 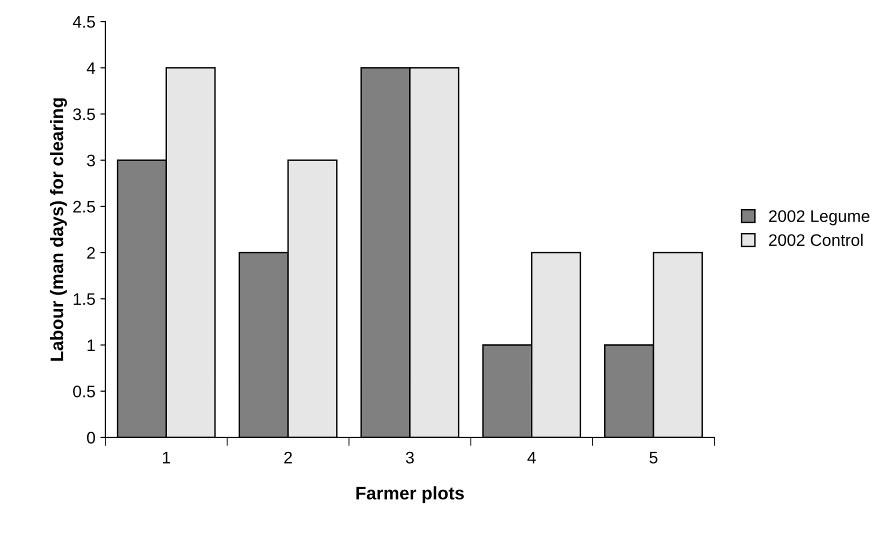 I want to click on legend-label: 2002 Legume, so click(x=819, y=218).